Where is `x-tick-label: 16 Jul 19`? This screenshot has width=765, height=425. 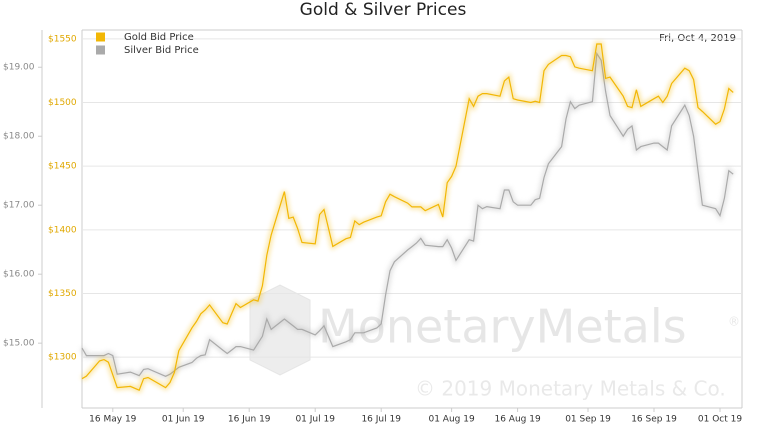 x-tick-label: 16 Jul 19 is located at coordinates (381, 420).